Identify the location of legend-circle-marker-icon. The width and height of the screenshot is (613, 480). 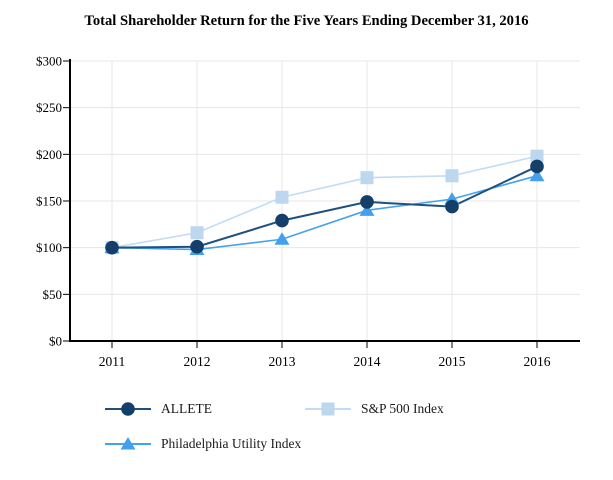
(128, 409).